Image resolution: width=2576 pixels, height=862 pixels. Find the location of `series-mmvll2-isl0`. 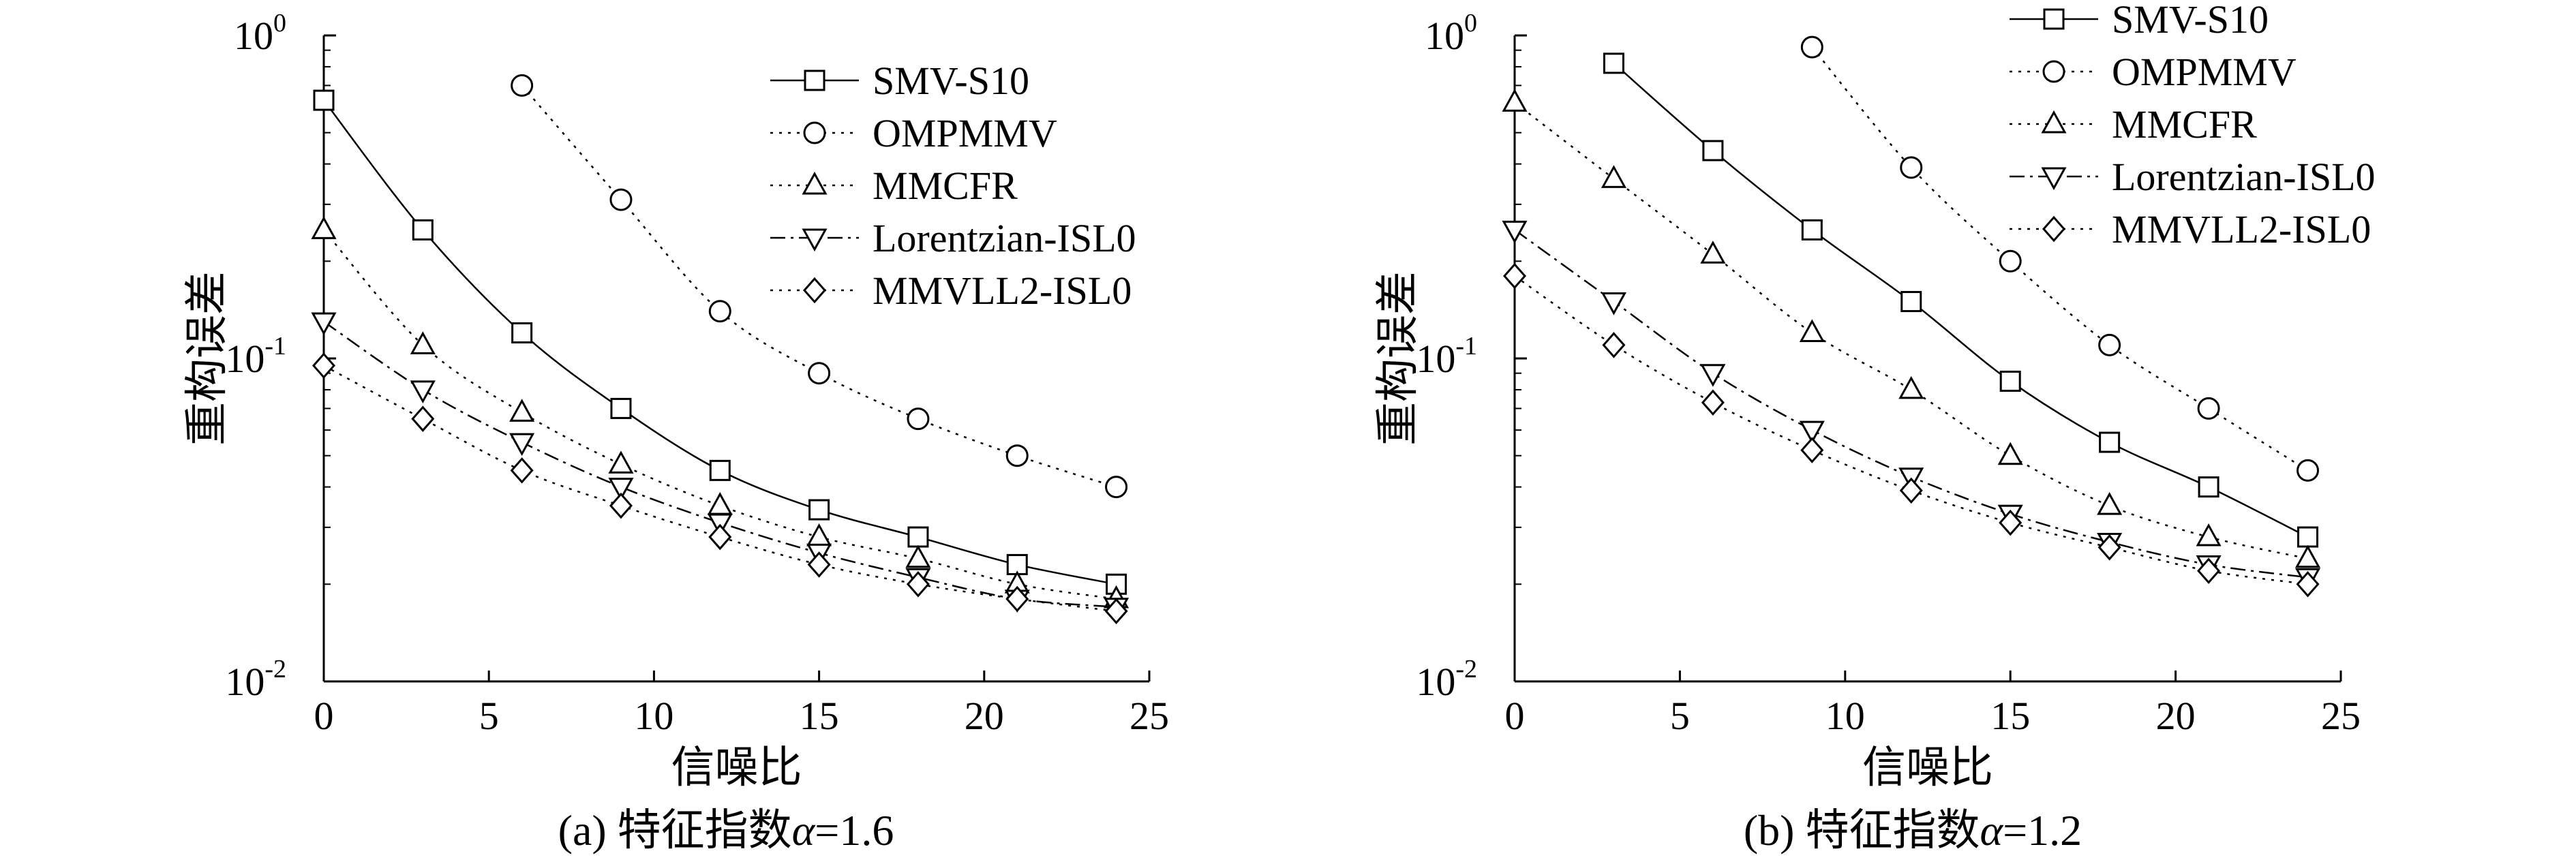

series-mmvll2-isl0 is located at coordinates (1911, 430).